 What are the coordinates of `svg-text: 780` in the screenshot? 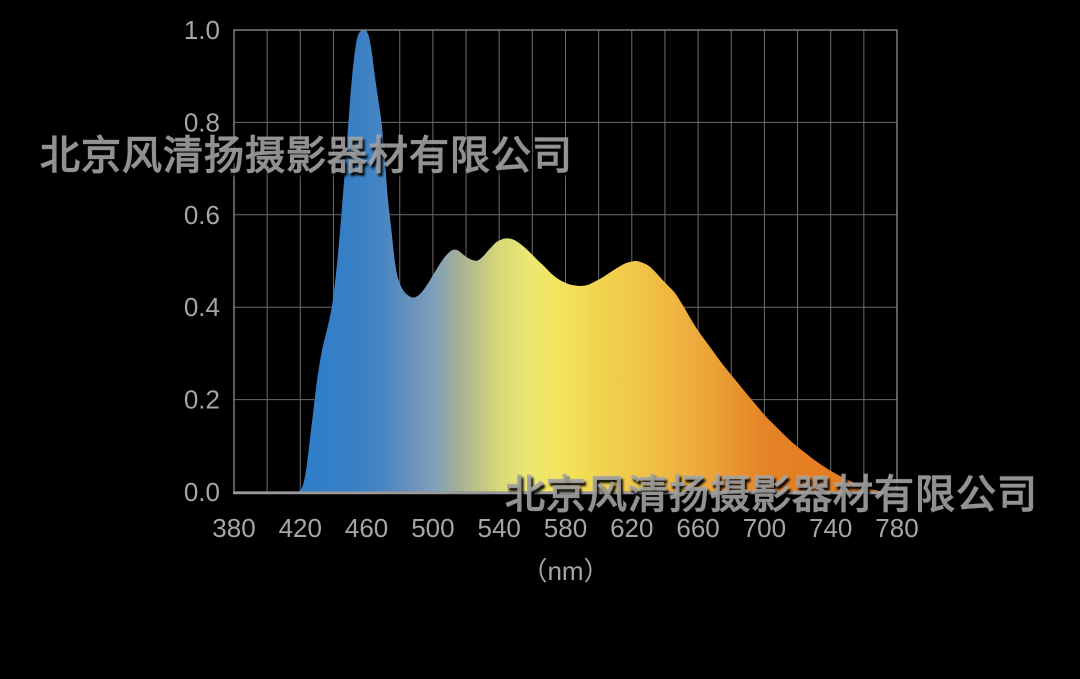 It's located at (896, 528).